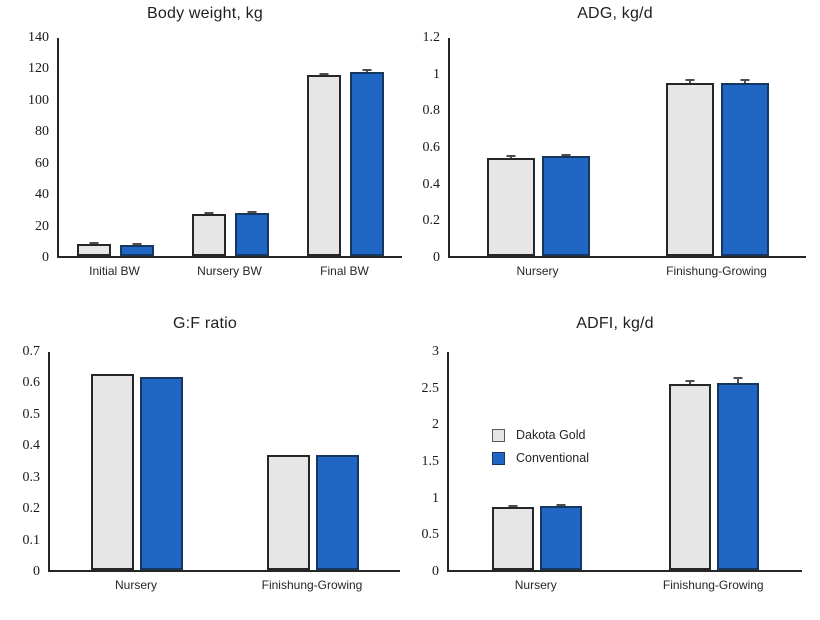 This screenshot has width=820, height=620. What do you see at coordinates (31, 351) in the screenshot?
I see `y-tick-label: 0.7` at bounding box center [31, 351].